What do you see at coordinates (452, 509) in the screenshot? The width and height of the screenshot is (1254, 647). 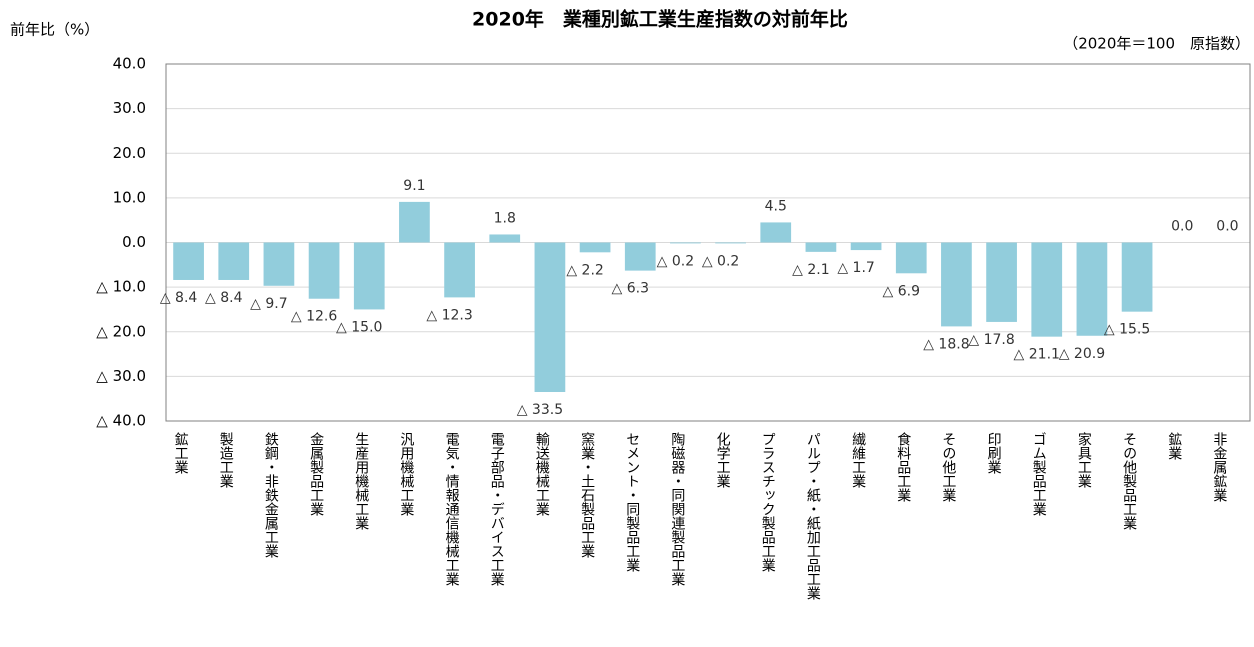 I see `x-tick-label: 電気・情報通信機械工業` at bounding box center [452, 509].